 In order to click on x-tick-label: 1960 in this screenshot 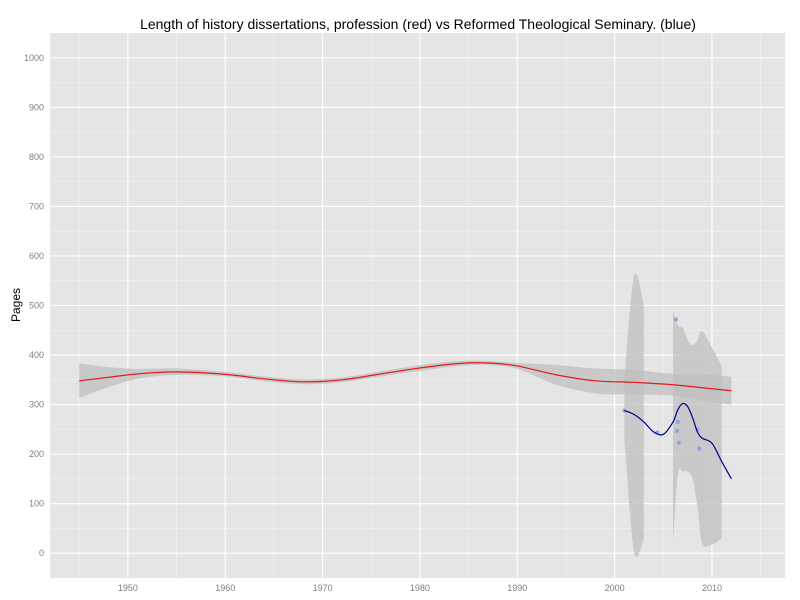, I will do `click(225, 588)`.